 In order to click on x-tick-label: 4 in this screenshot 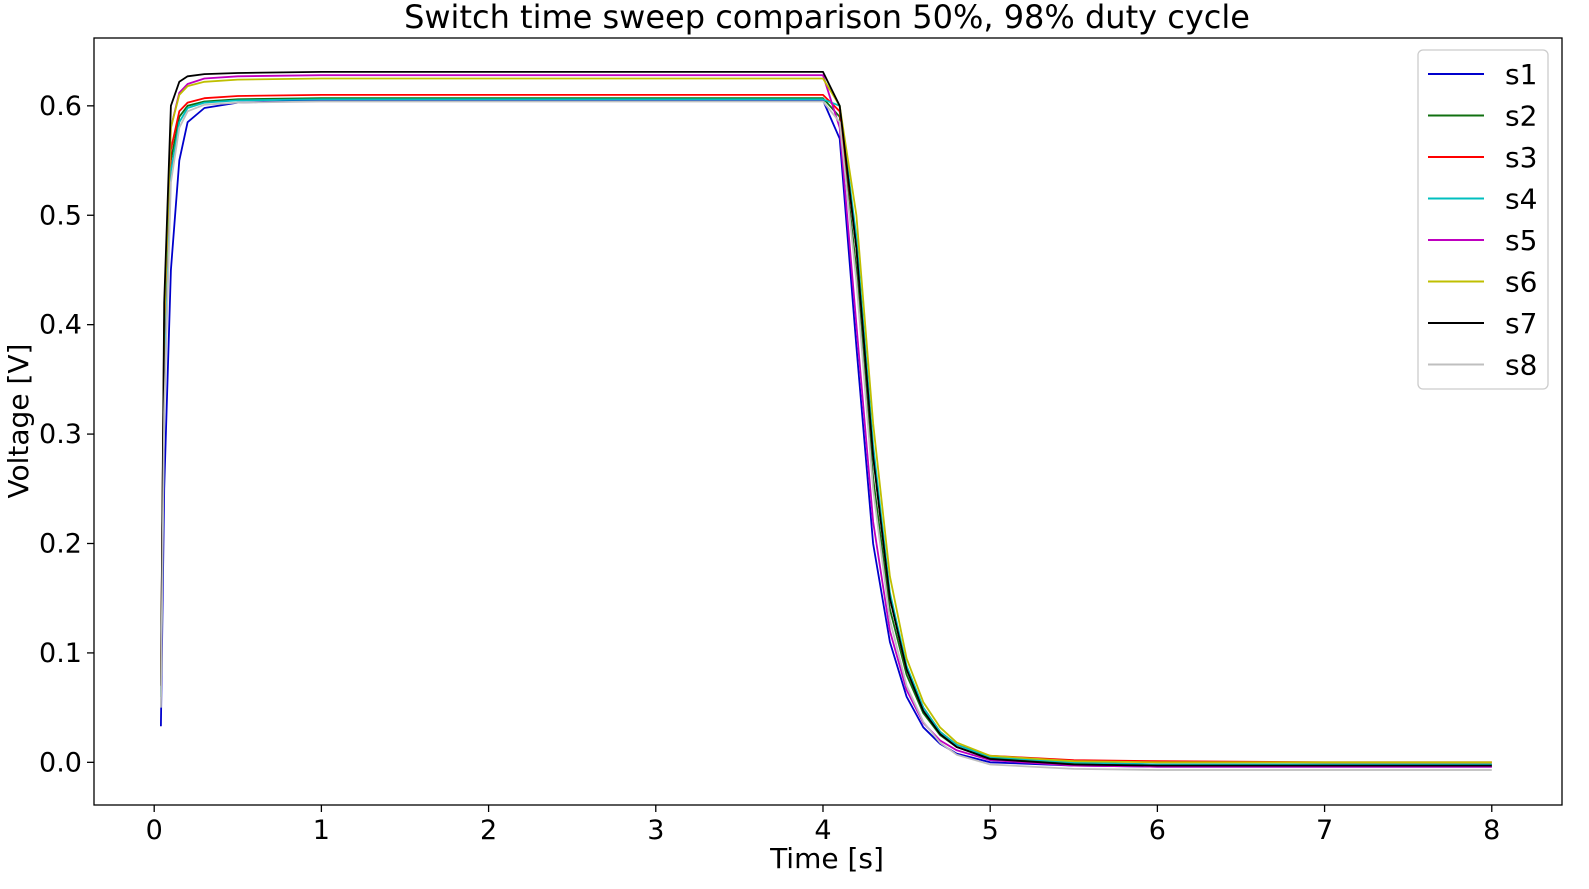, I will do `click(822, 830)`.